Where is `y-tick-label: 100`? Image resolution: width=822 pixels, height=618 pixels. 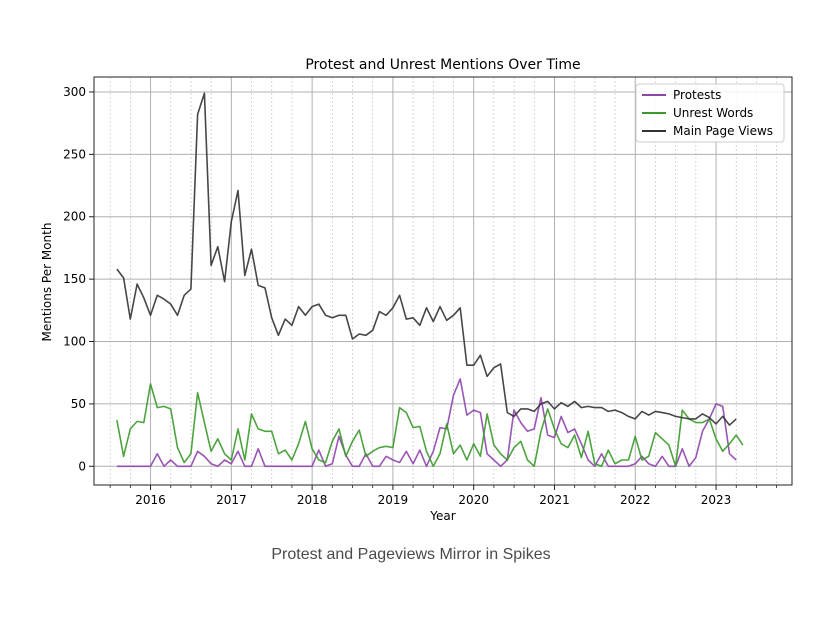 y-tick-label: 100 is located at coordinates (74, 342).